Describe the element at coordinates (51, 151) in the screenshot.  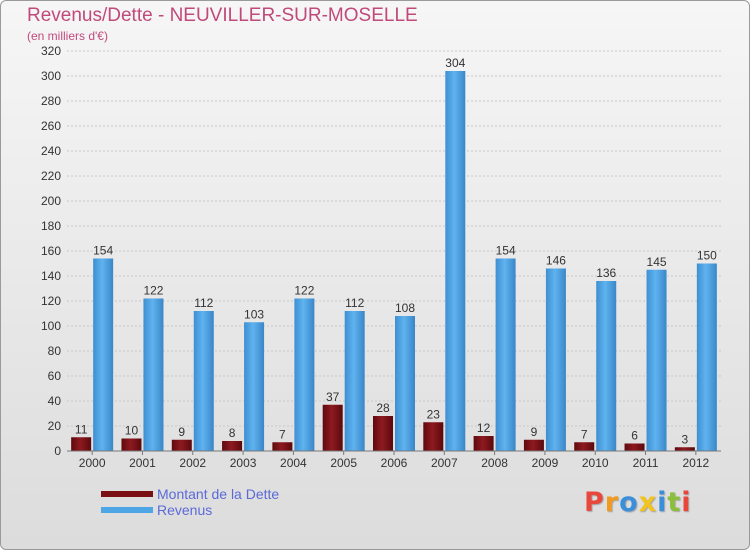
I see `y-tick-label: 240` at that location.